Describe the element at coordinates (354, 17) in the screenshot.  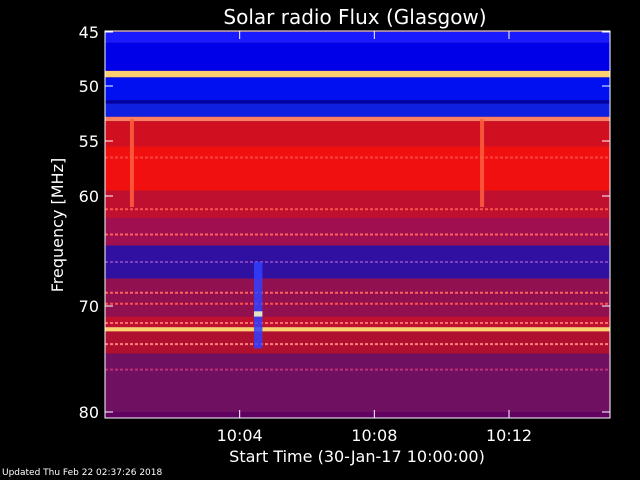
I see `chart-title: Solar radio Flux (Glasgow)` at that location.